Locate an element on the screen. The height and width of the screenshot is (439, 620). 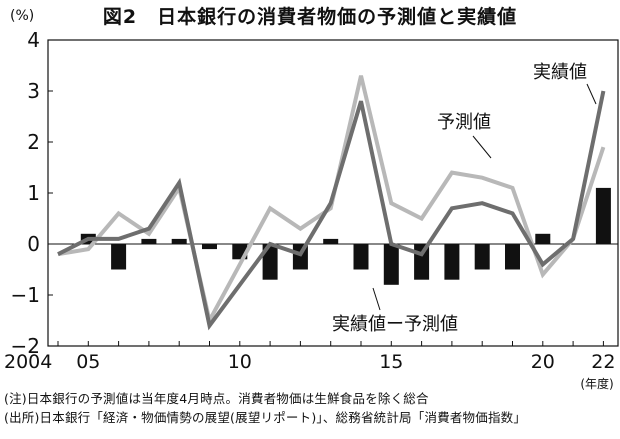
y-tick-label: −2 is located at coordinates (25, 346).